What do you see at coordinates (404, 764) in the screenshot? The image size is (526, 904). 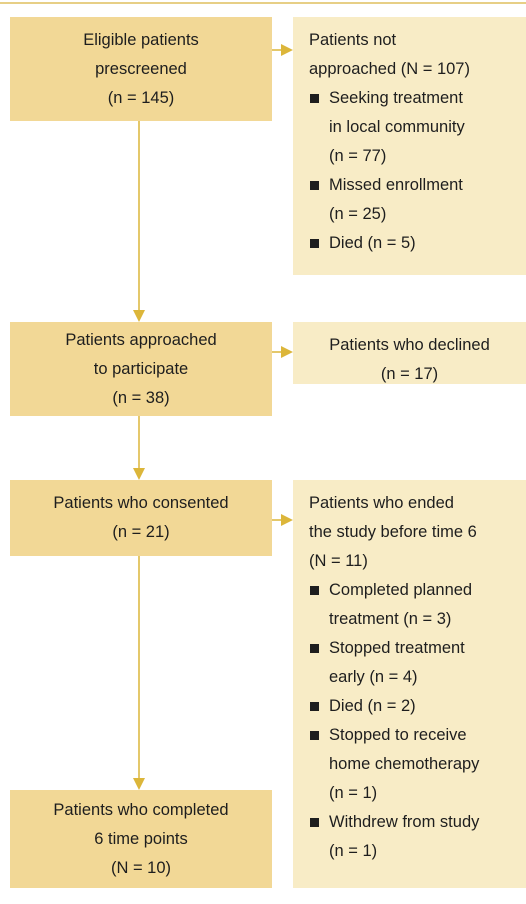 I see `bullet-text: home chemotherapy` at bounding box center [404, 764].